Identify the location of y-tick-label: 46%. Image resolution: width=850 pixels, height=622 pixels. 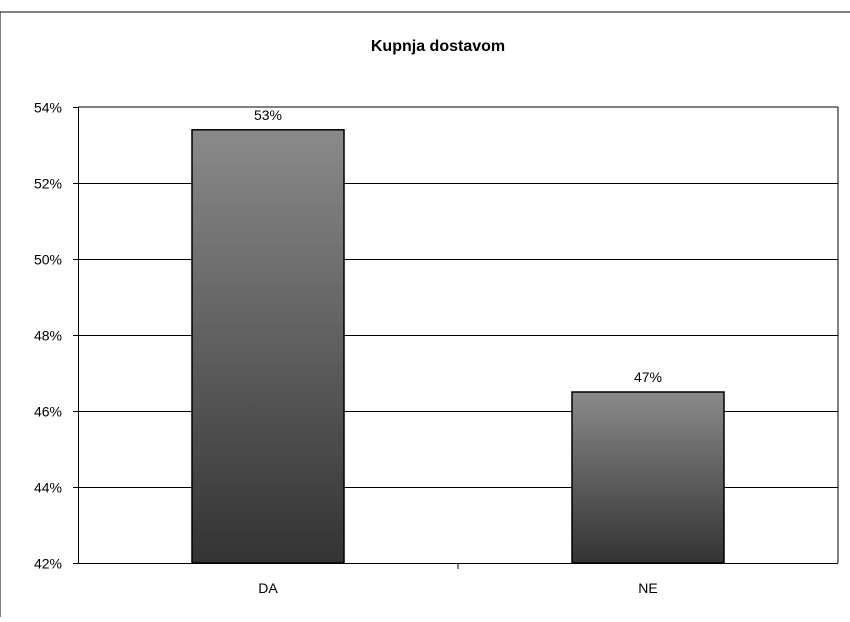
(48, 412).